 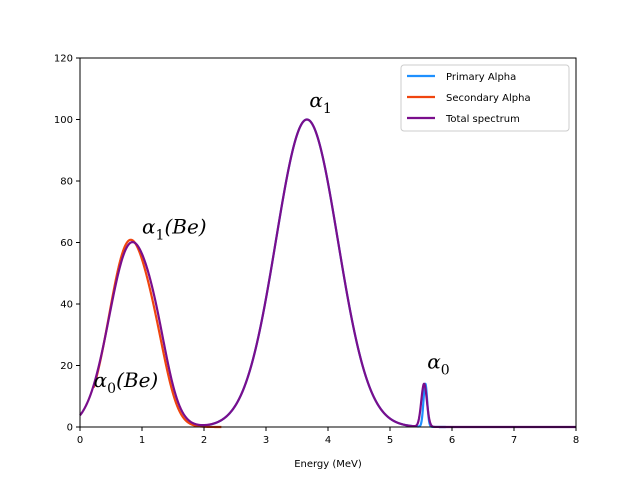 I want to click on x-tick-label: 1, so click(x=142, y=440).